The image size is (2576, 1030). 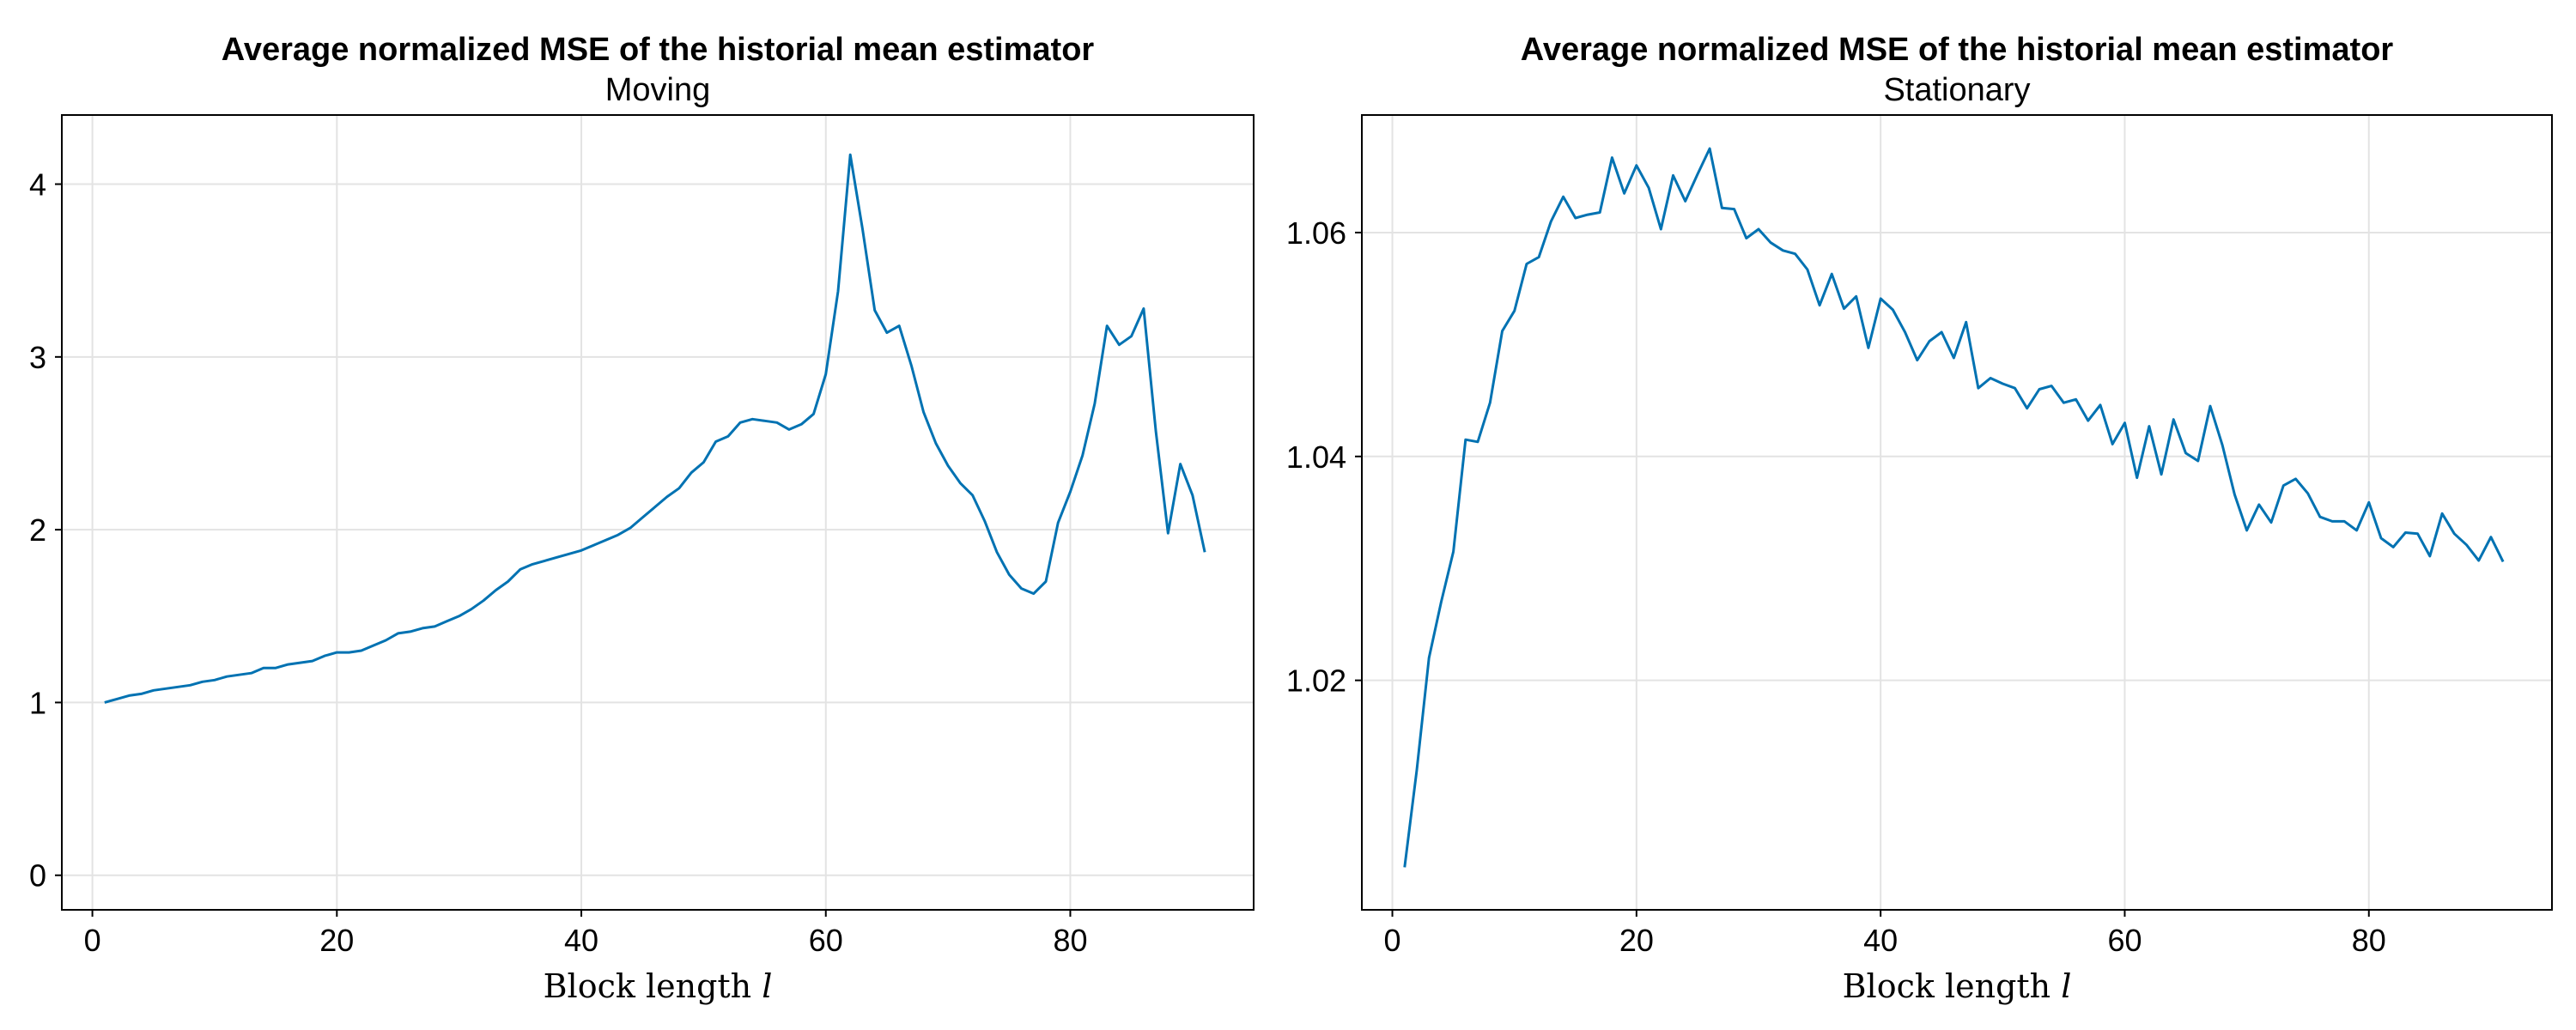 What do you see at coordinates (1316, 681) in the screenshot?
I see `y-tick-label: 1.02` at bounding box center [1316, 681].